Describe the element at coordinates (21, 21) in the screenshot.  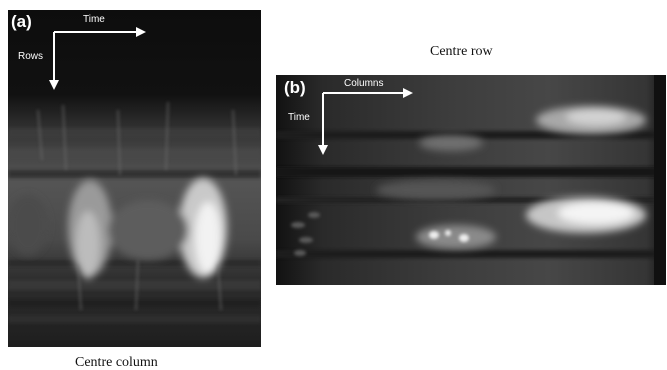
I see `panel-a-label: (a)` at that location.